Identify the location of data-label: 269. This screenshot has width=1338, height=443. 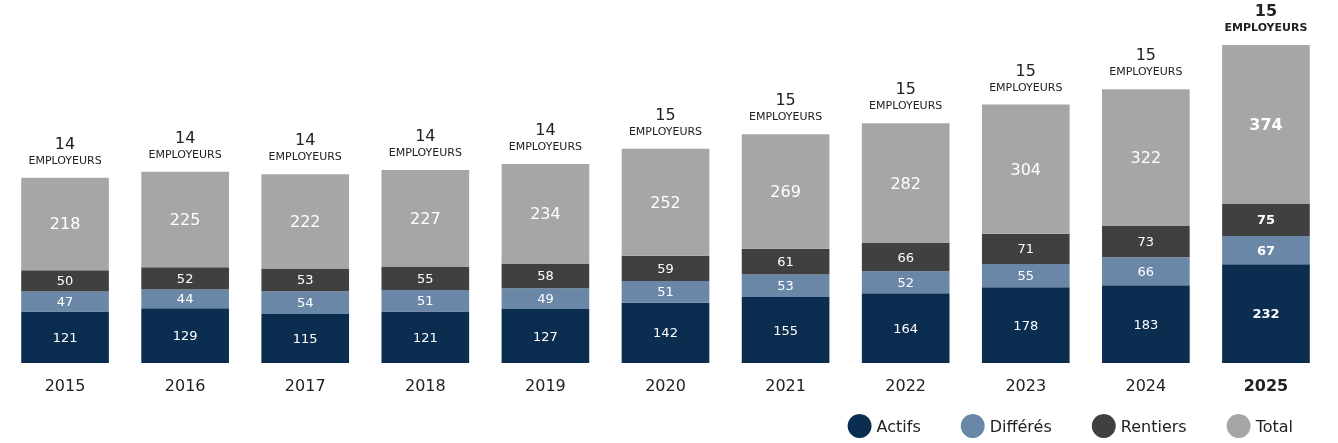
(785, 191).